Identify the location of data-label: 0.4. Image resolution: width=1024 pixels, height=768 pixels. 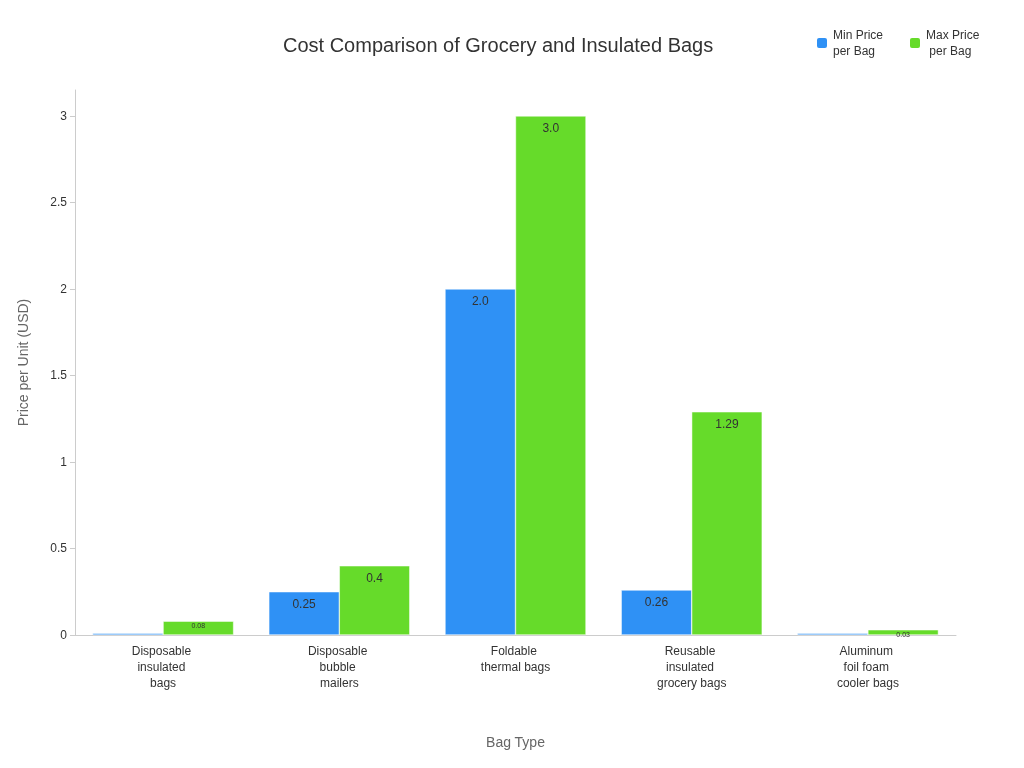
(375, 577).